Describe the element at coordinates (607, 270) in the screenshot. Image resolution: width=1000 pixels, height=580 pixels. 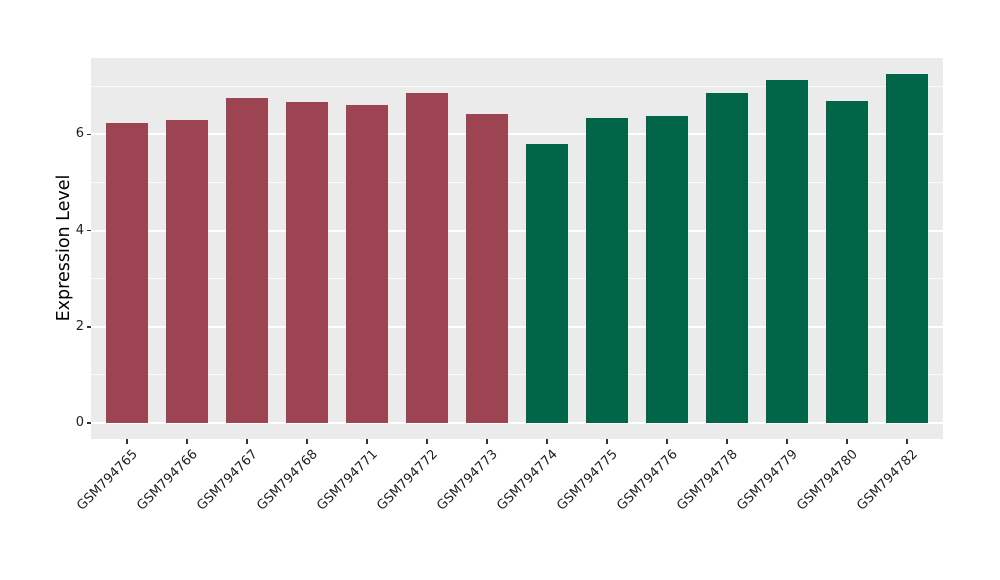
I see `bar-GSM794775` at that location.